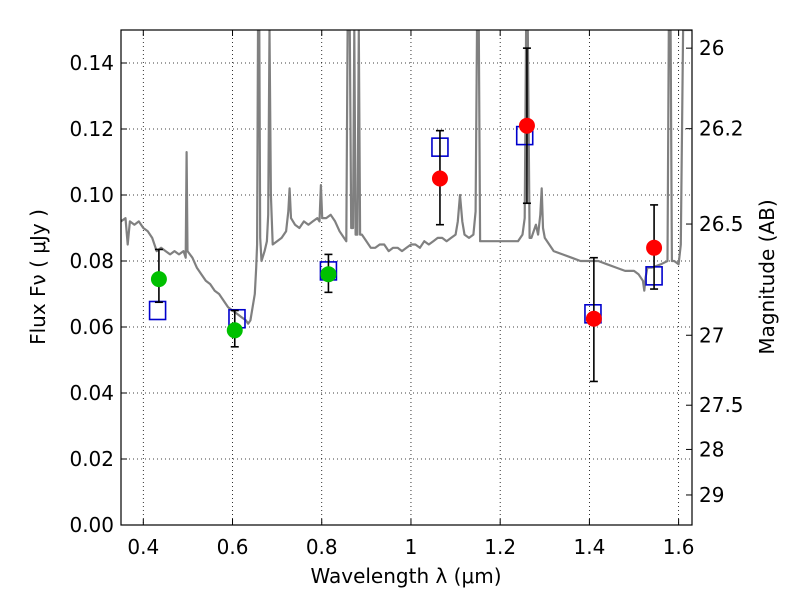  Describe the element at coordinates (91, 261) in the screenshot. I see `y-tick-label: 0.08` at that location.